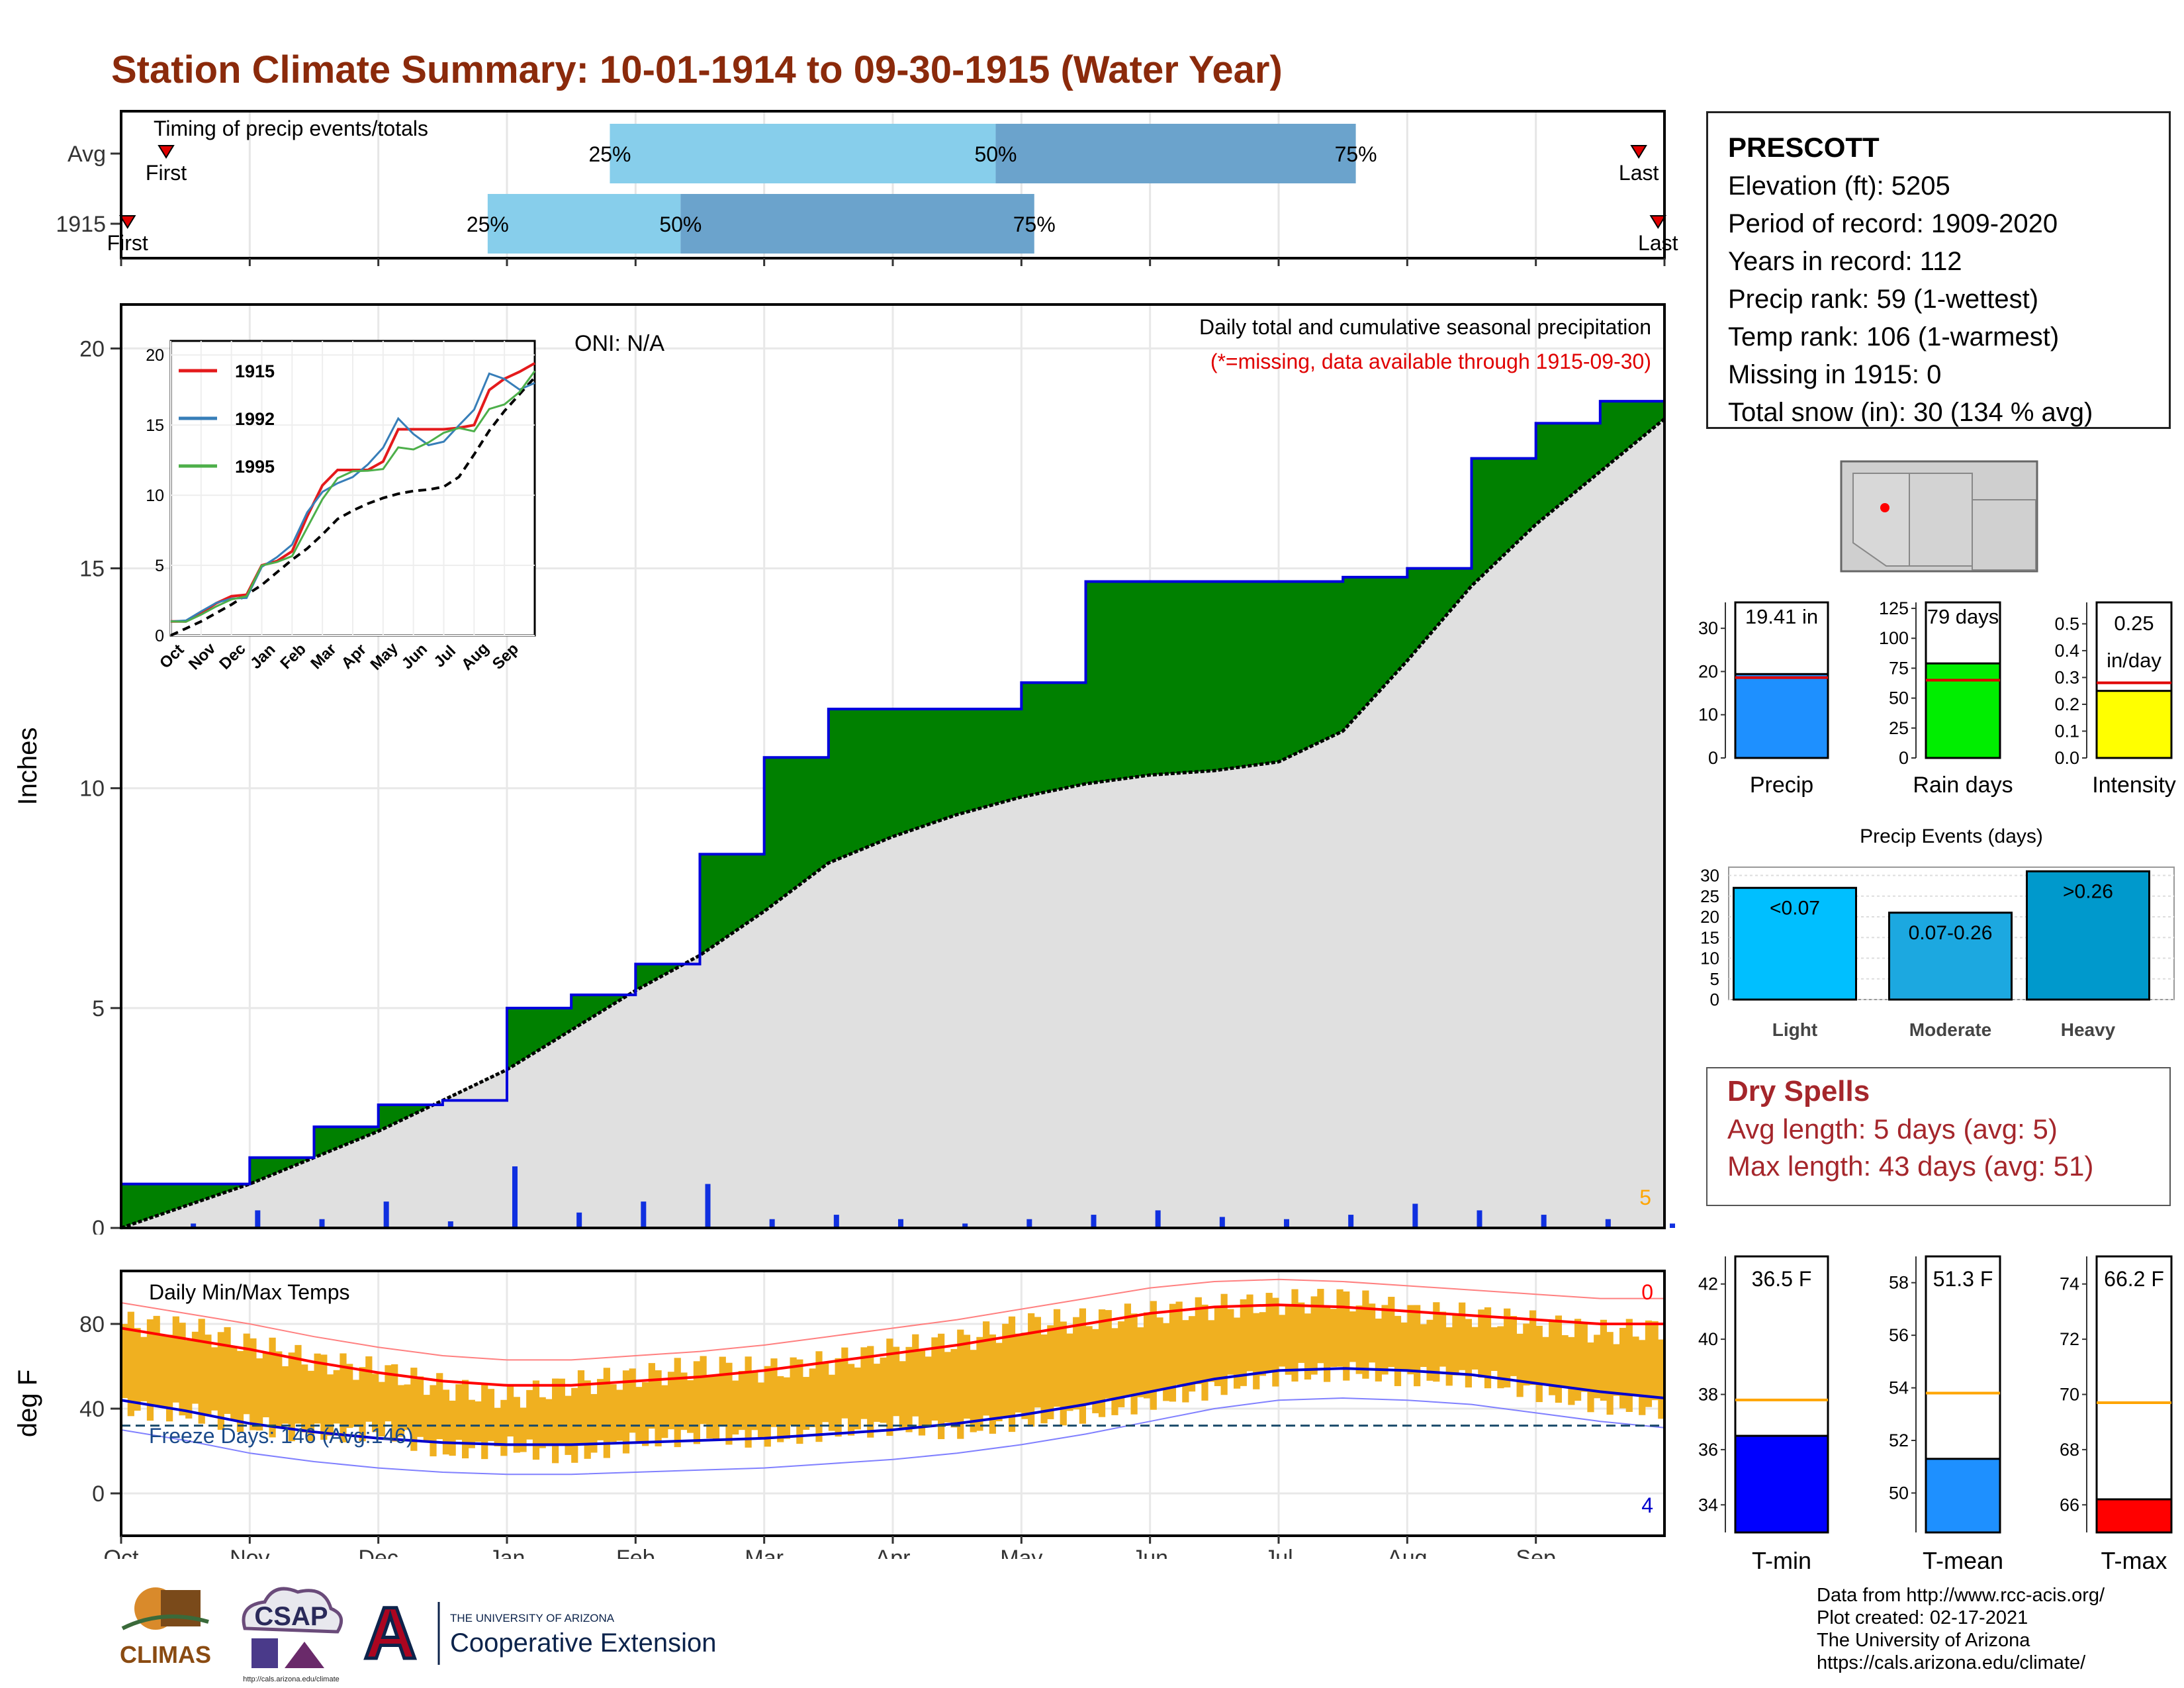 The width and height of the screenshot is (2184, 1688). What do you see at coordinates (1904, 758) in the screenshot?
I see `mini-y-tick-label: 0` at bounding box center [1904, 758].